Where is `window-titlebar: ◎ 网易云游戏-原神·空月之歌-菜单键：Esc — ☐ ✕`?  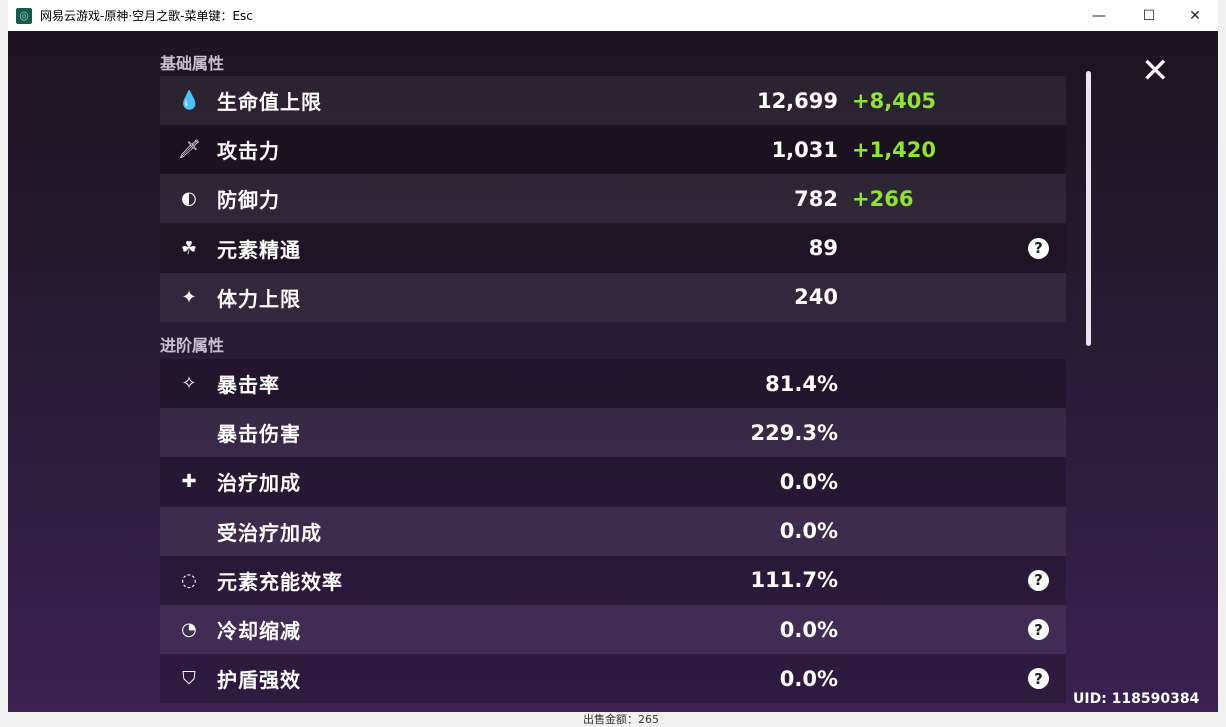 window-titlebar: ◎ 网易云游戏-原神·空月之歌-菜单键：Esc — ☐ ✕ is located at coordinates (613, 15).